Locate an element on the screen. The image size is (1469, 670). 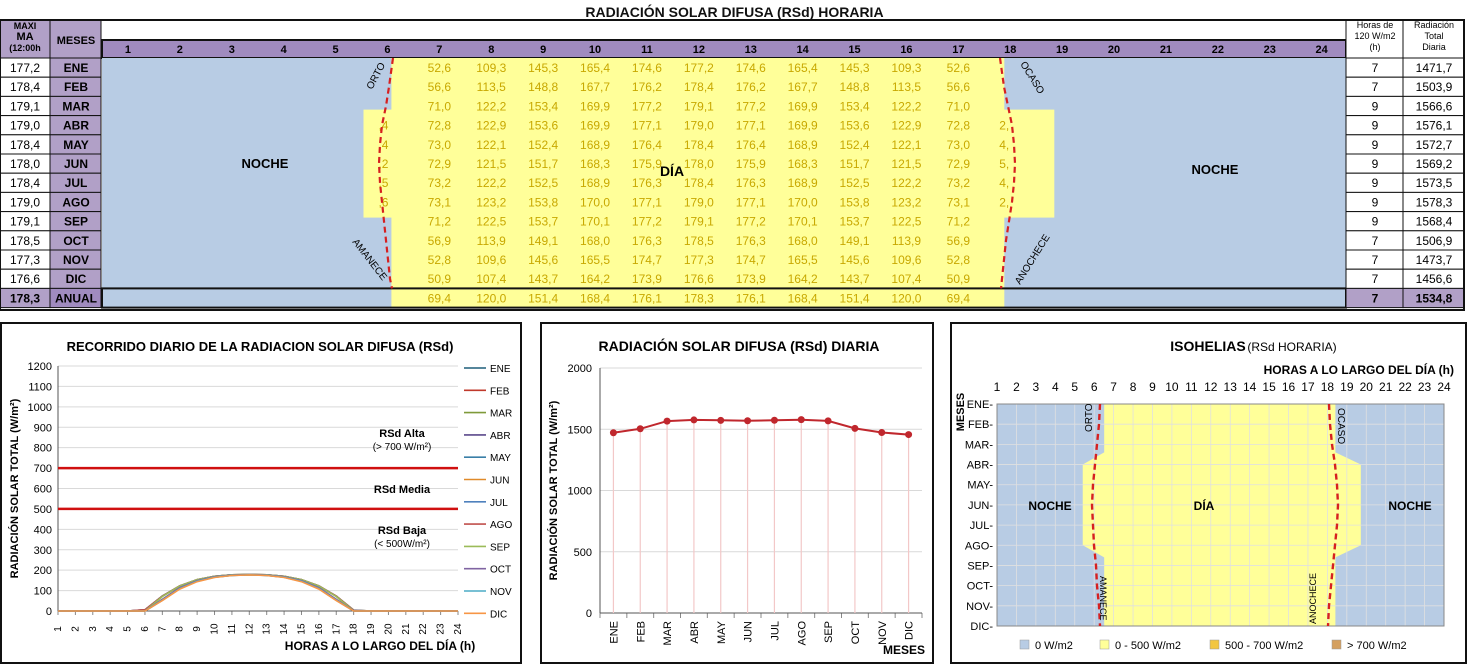
hourly-value: 121,5 is located at coordinates (906, 164).